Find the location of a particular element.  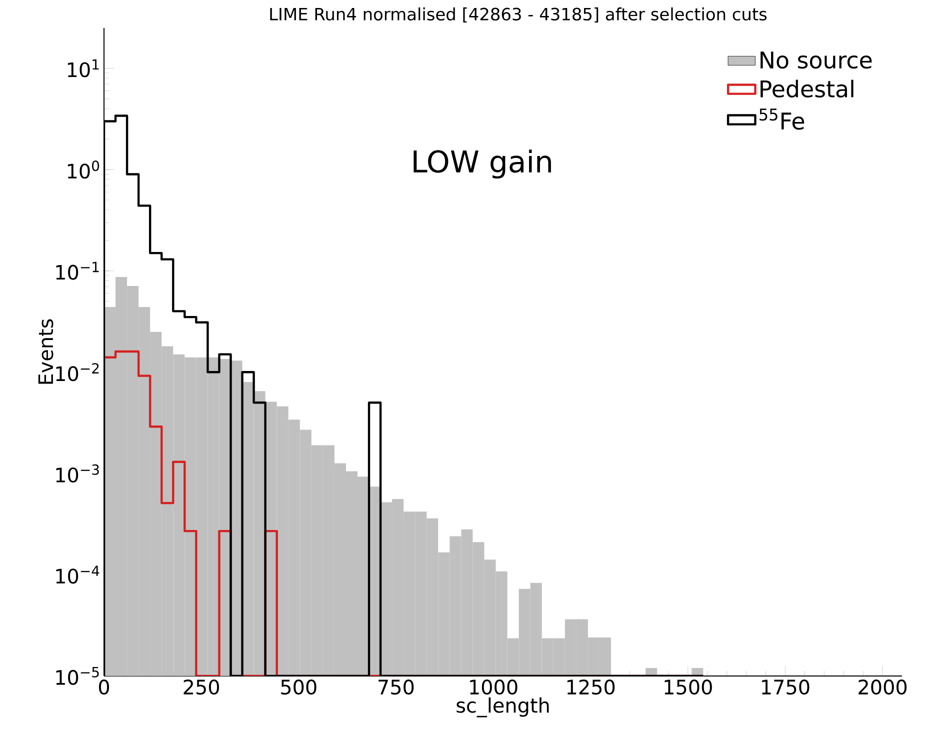

x-tick-label: 1000 is located at coordinates (494, 687).